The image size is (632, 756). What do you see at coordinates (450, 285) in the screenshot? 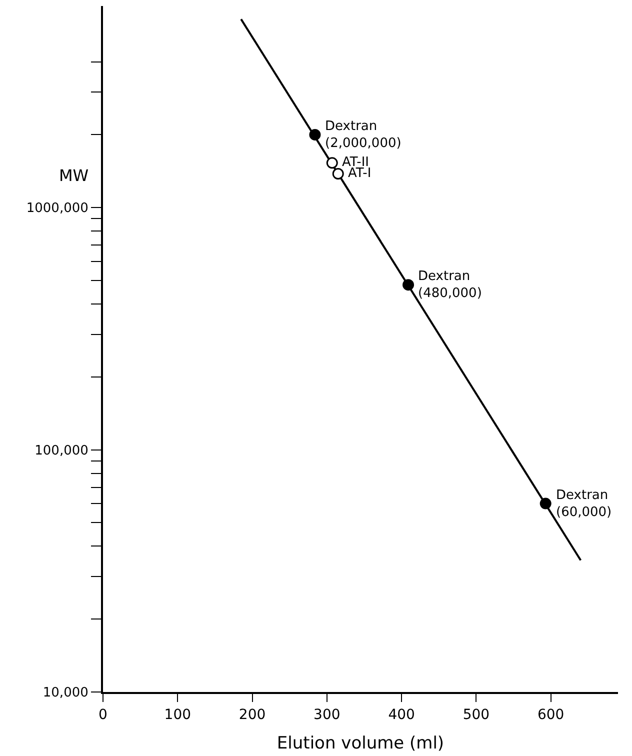
I see `annotation: Dextran (480,000)` at bounding box center [450, 285].